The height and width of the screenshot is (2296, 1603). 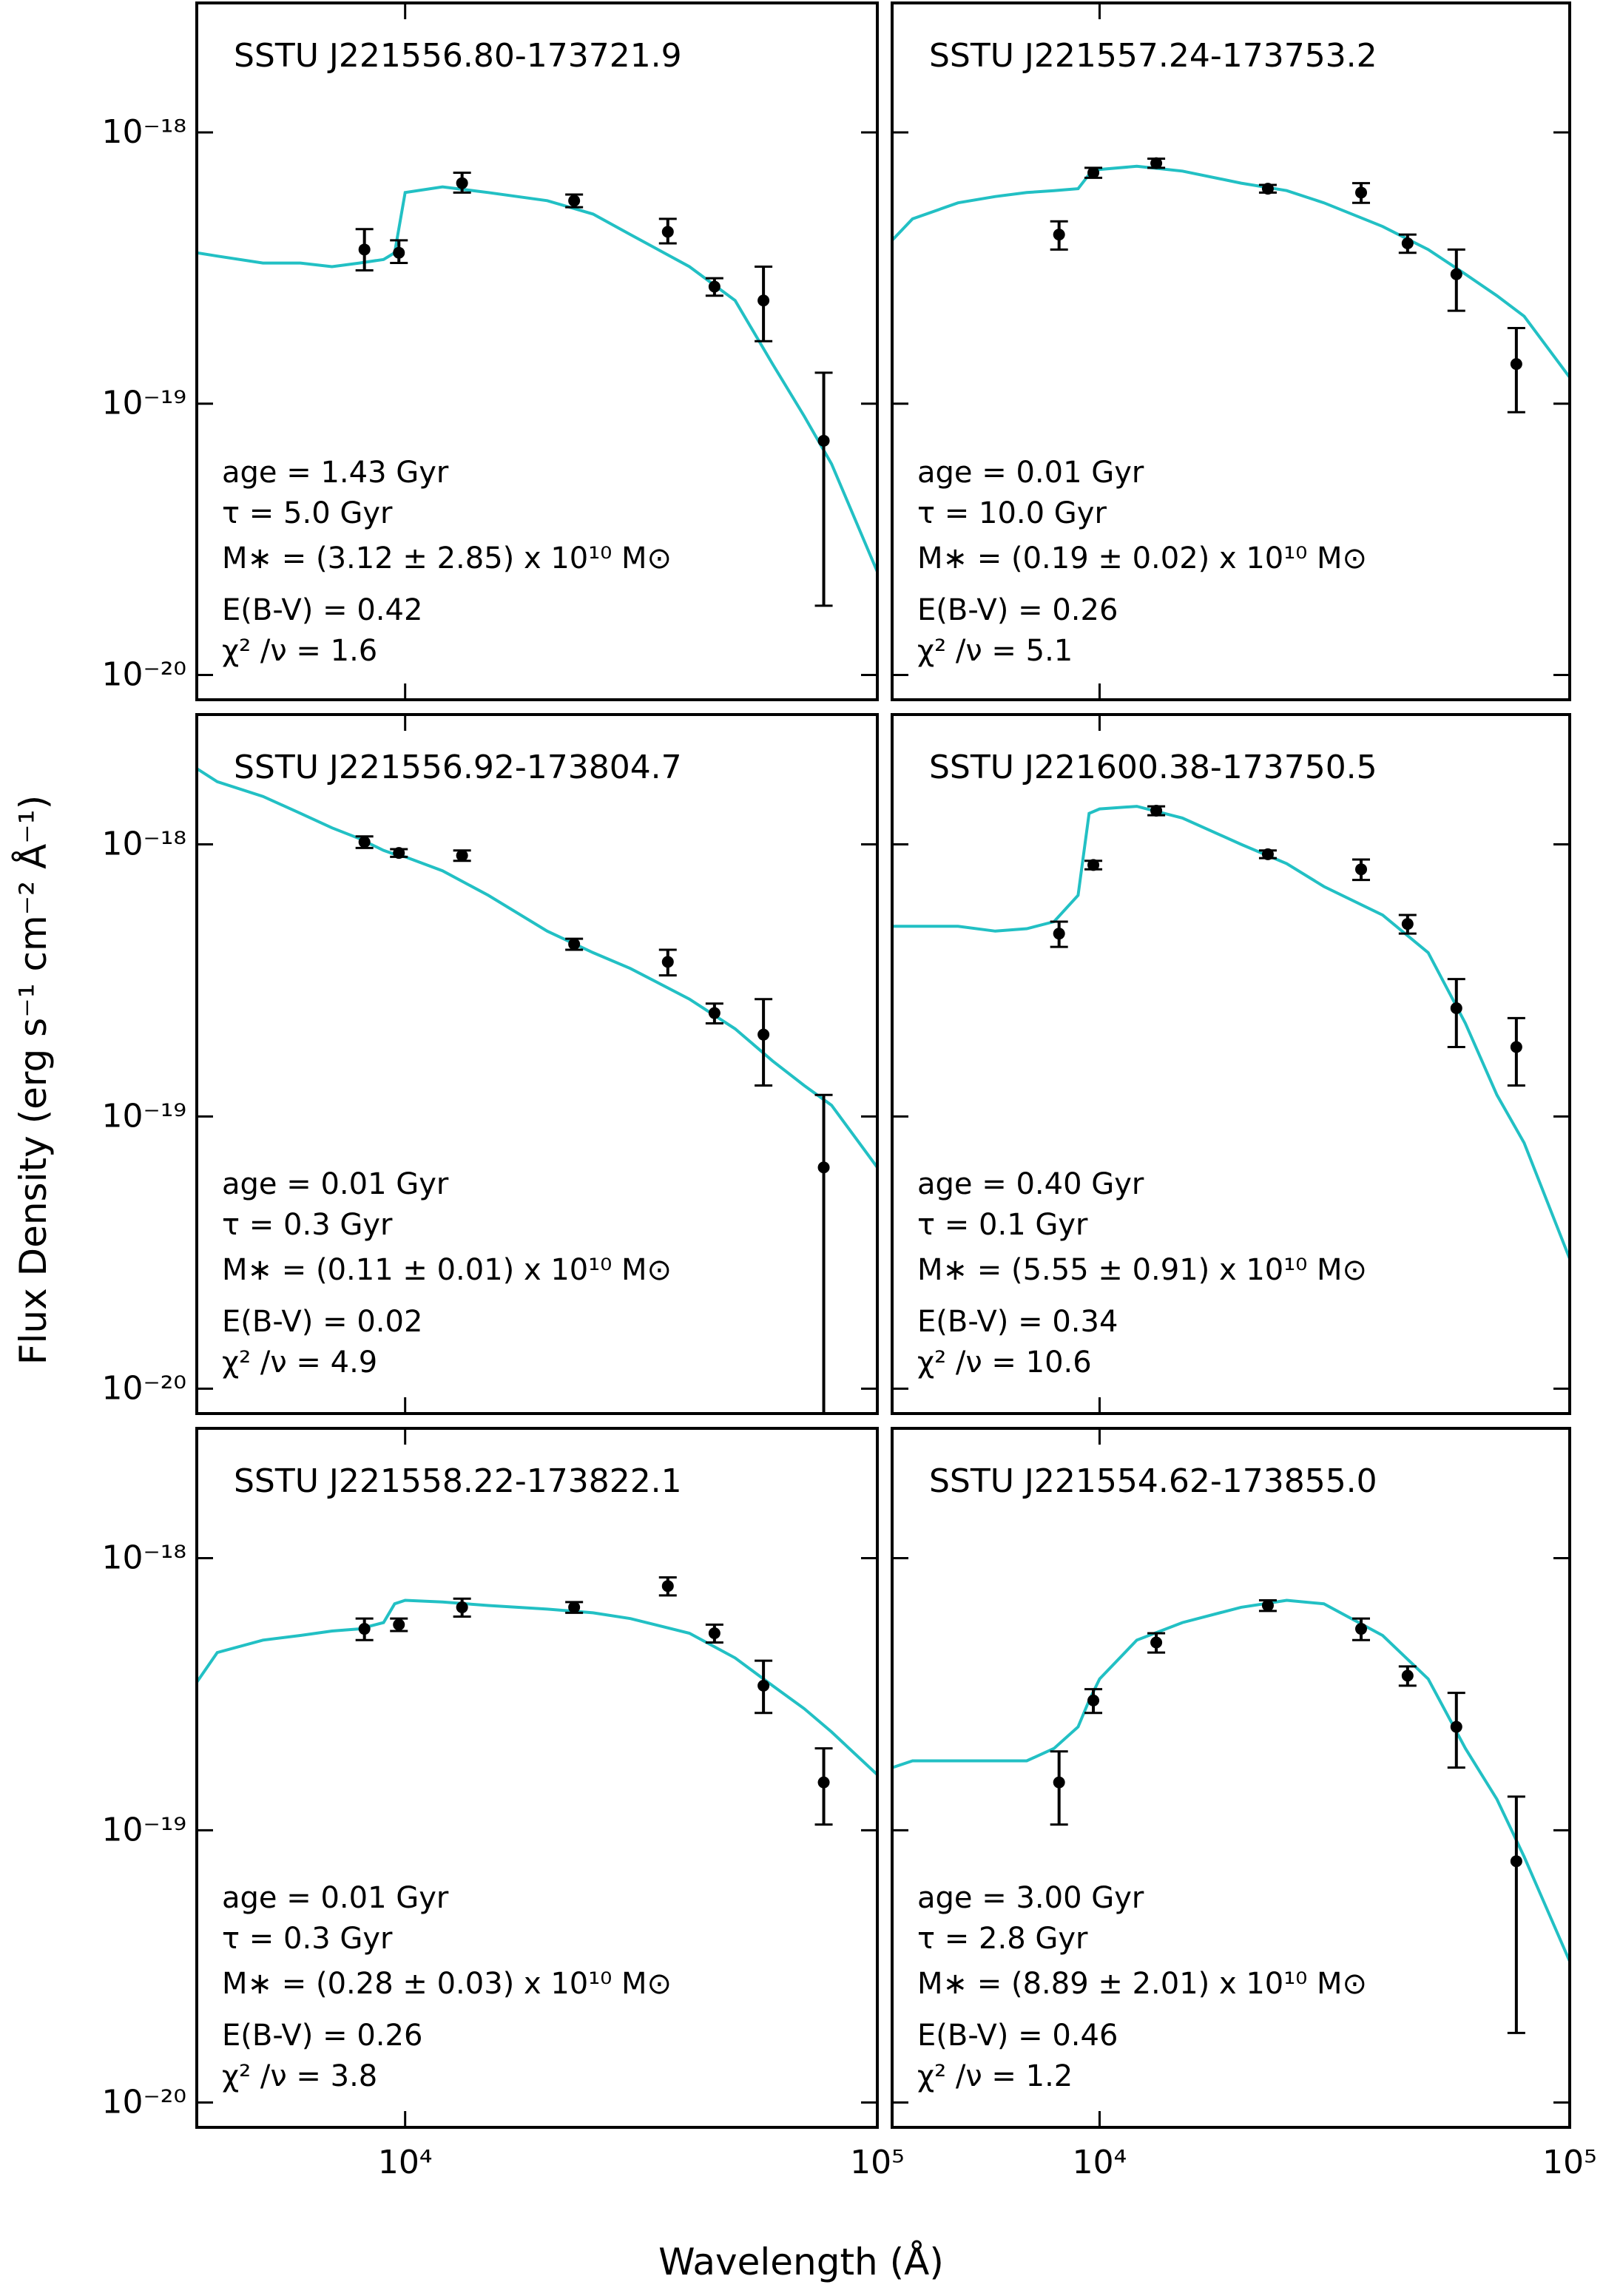 What do you see at coordinates (458, 1481) in the screenshot?
I see `panel-title: SSTU J221558.22-173822.1` at bounding box center [458, 1481].